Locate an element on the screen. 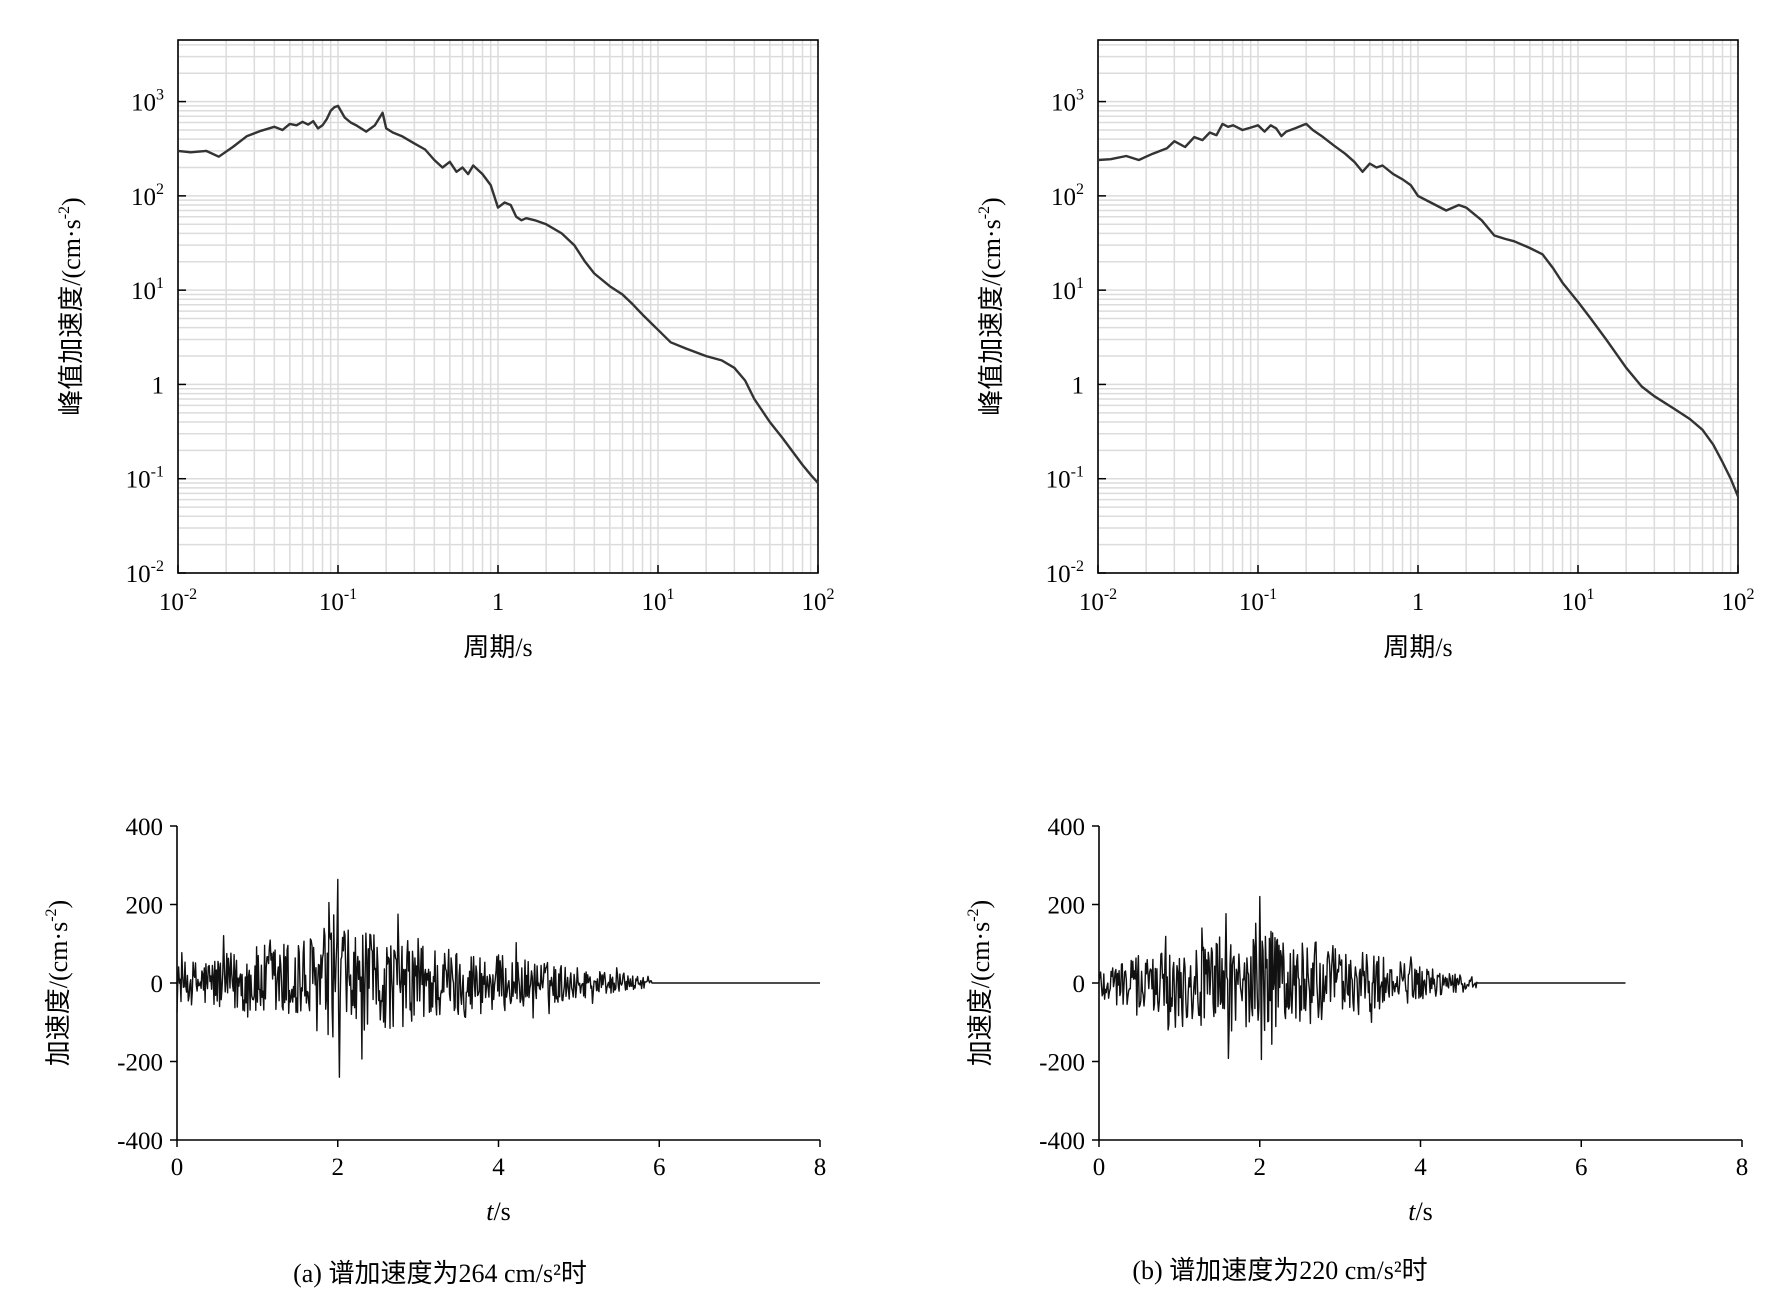 The image size is (1772, 1314). timehistory-panel-b-bottom: 0 2 4 6 8 400 200 0 -200 -400 t/s 加速度/(cm·s-2) is located at coordinates (1356, 1020).